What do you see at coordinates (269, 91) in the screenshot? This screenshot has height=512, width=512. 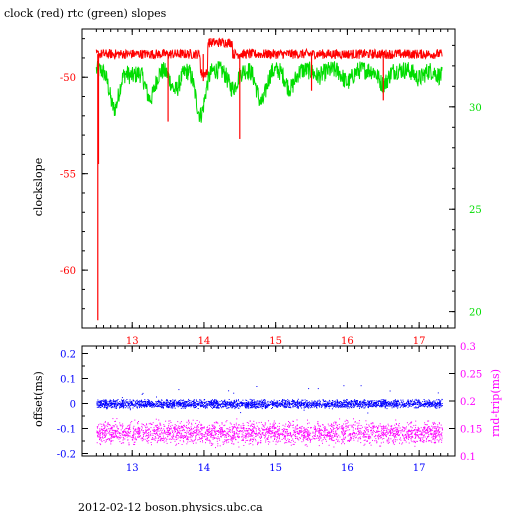 I see `rtc-slope-series` at bounding box center [269, 91].